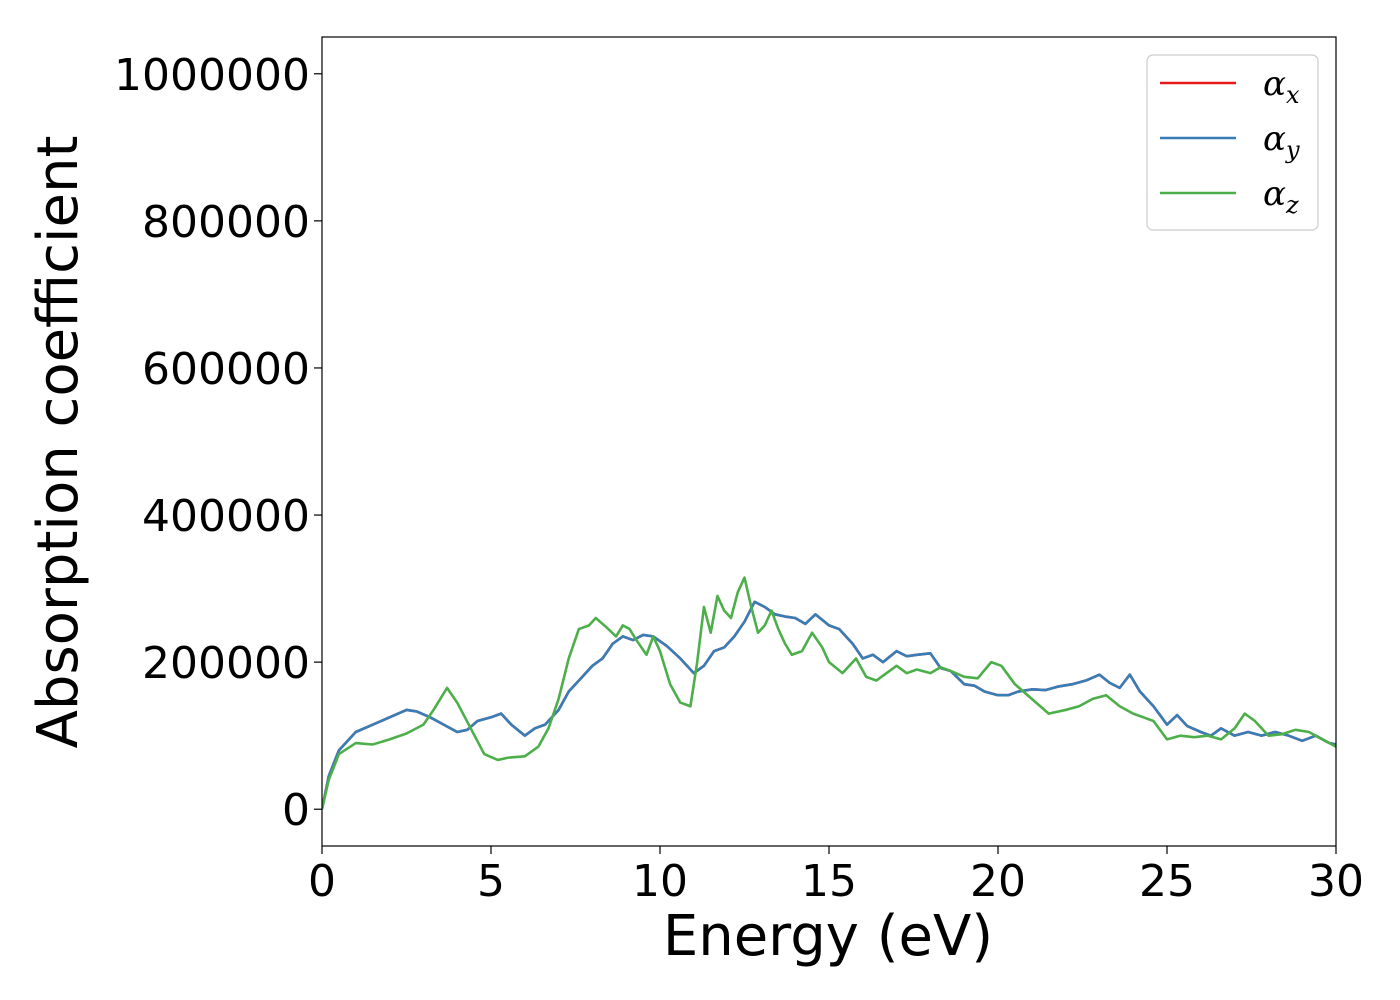 The height and width of the screenshot is (1000, 1400). What do you see at coordinates (226, 222) in the screenshot?
I see `y-tick-label: 800000` at bounding box center [226, 222].